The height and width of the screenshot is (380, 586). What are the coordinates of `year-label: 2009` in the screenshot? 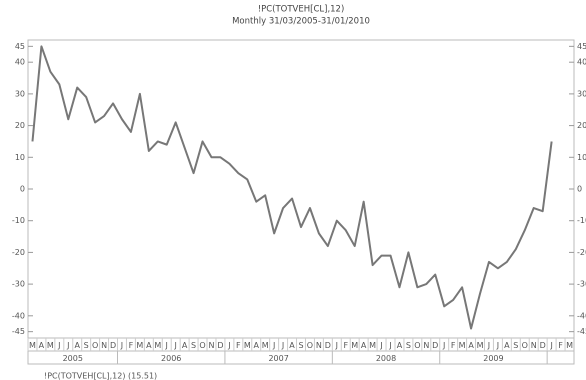 It's located at (493, 358).